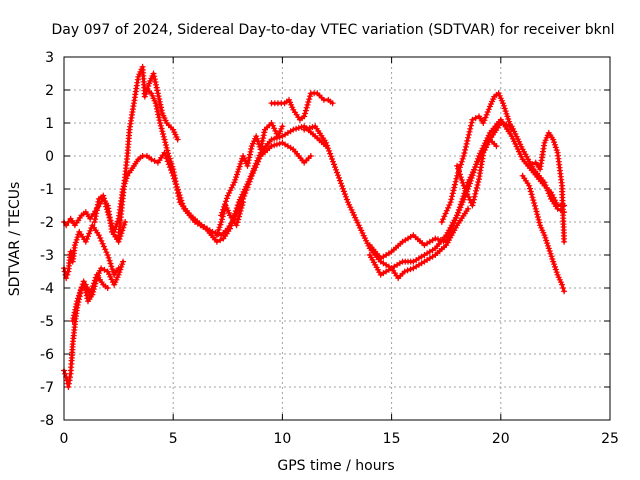 This screenshot has width=640, height=480. I want to click on y-tick-label: -6, so click(47, 355).